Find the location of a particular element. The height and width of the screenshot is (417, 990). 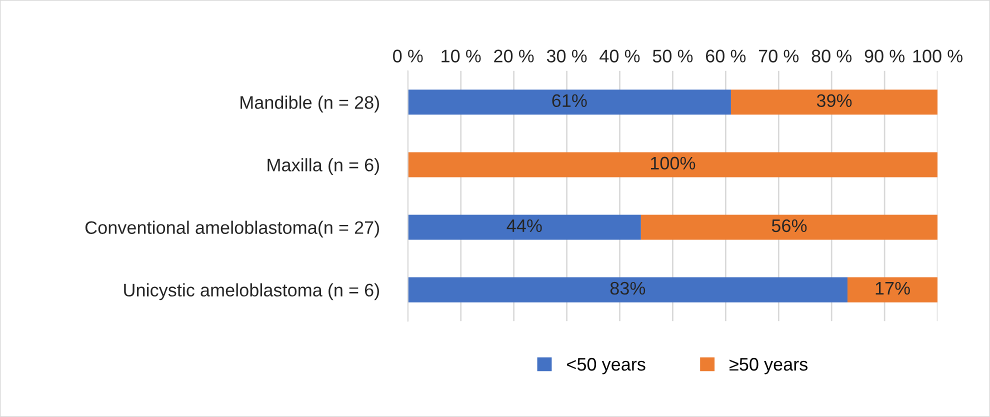

data-label: 44% is located at coordinates (524, 225).